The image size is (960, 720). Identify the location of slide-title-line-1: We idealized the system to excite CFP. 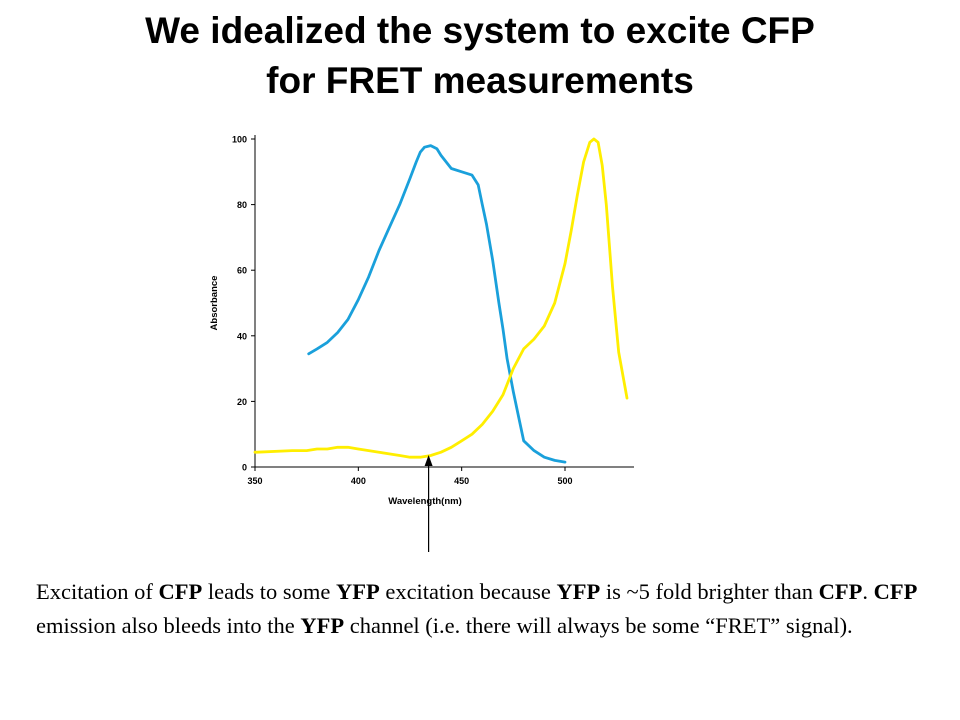
(480, 30).